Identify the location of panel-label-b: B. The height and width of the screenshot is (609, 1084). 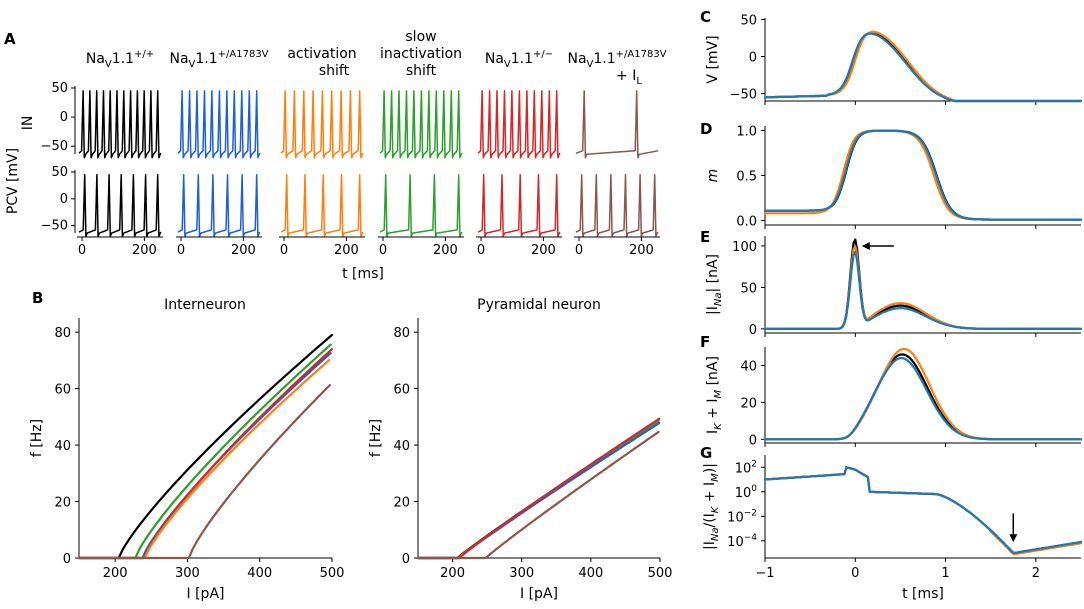
(37, 298).